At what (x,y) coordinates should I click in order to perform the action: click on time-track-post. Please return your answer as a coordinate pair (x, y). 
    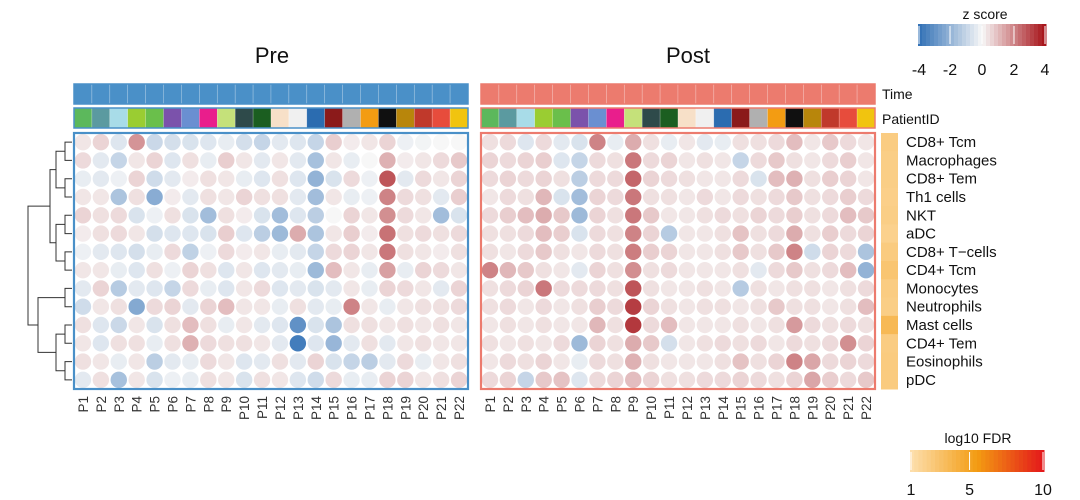
    Looking at the image, I should click on (678, 94).